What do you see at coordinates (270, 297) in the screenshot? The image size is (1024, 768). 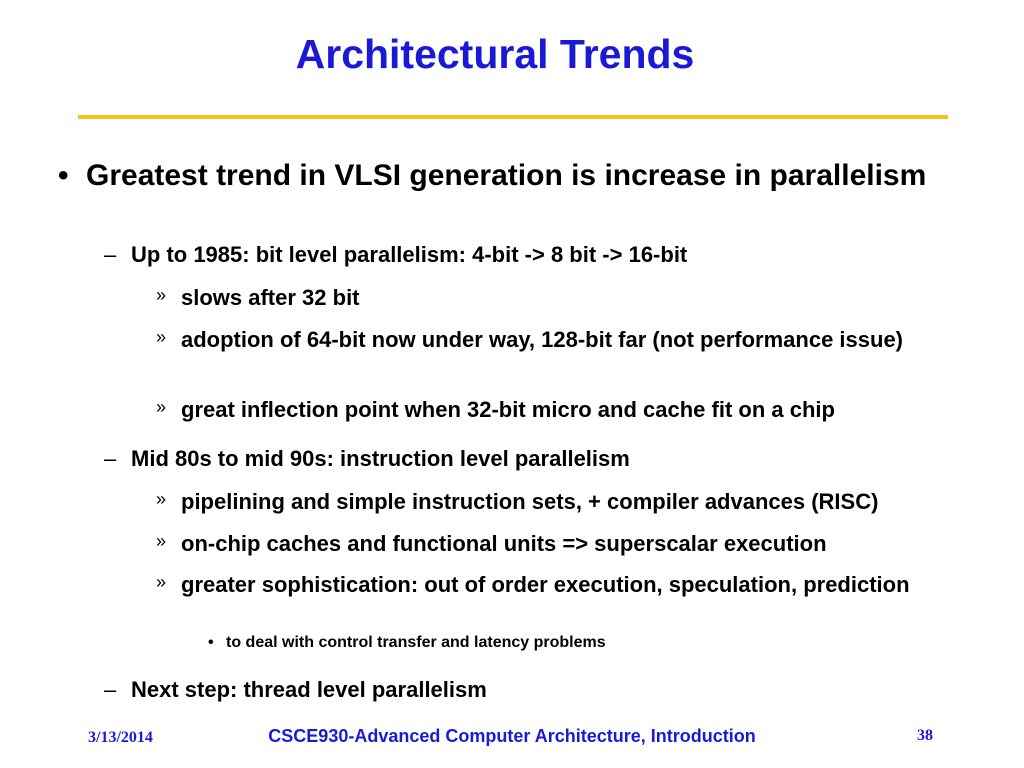 I see `list-item-text: slows after 32 bit` at bounding box center [270, 297].